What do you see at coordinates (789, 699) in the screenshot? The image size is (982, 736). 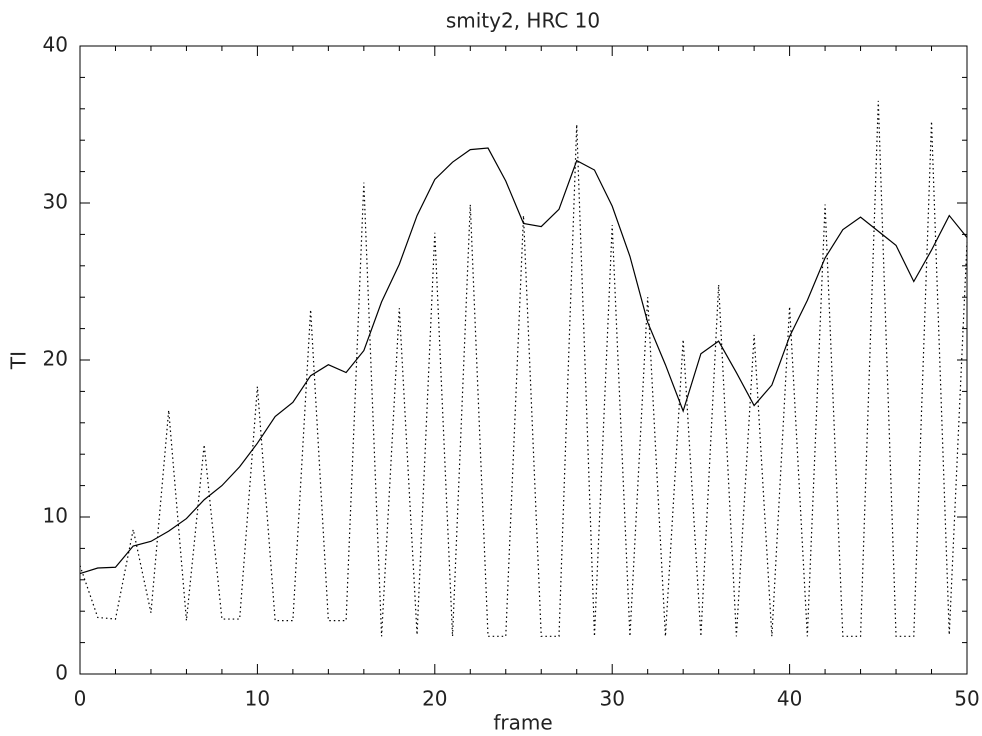 I see `x-tick-label: 40` at bounding box center [789, 699].